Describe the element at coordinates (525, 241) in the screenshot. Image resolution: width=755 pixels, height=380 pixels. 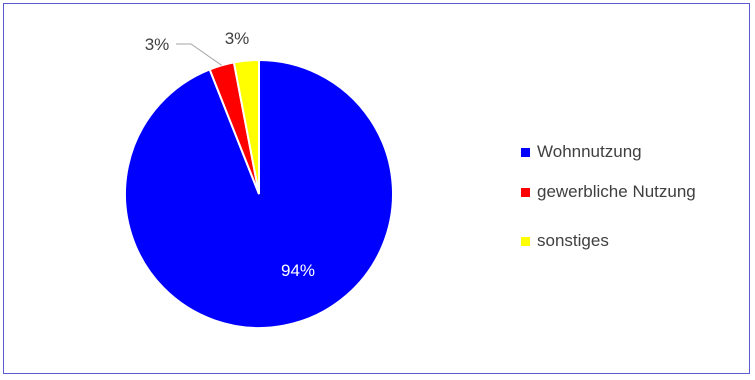
I see `legend-swatch-sonstiges` at that location.